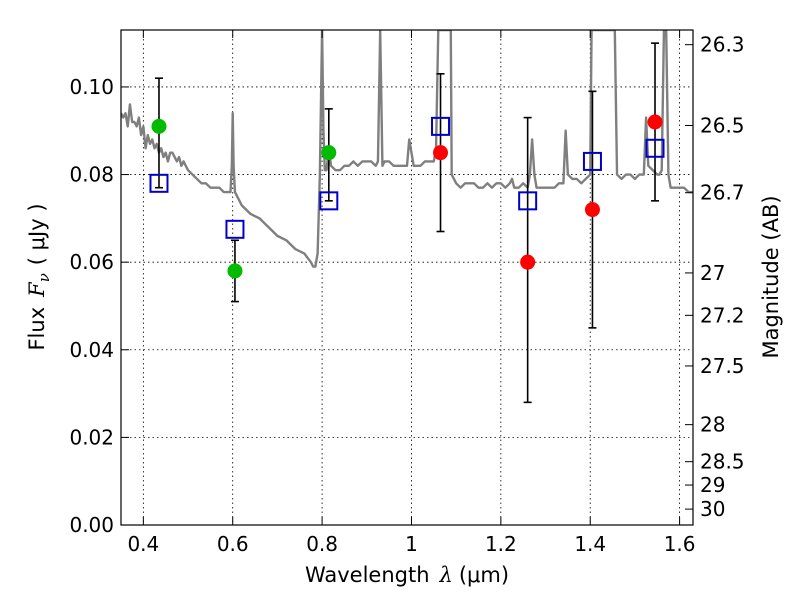  Describe the element at coordinates (722, 462) in the screenshot. I see `y2-tick-label: 28.5` at that location.